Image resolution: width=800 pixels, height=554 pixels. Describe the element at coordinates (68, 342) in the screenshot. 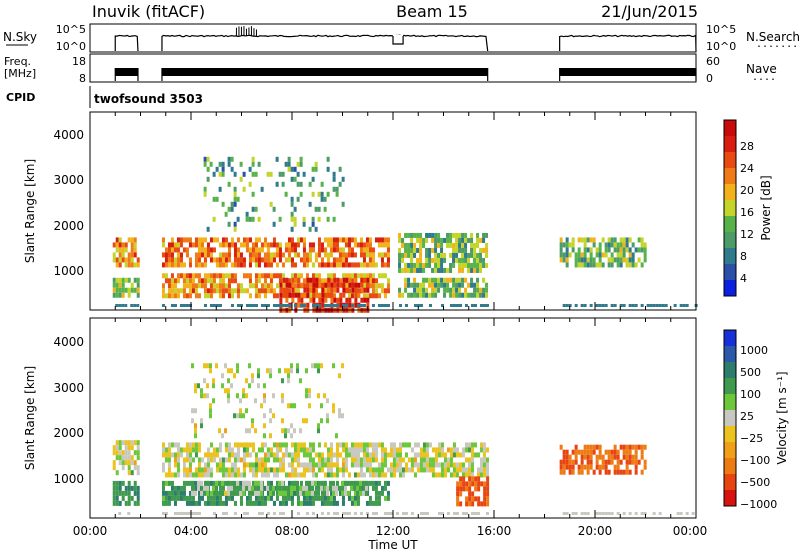

I see `velocity-ytick-4000: 4000` at that location.